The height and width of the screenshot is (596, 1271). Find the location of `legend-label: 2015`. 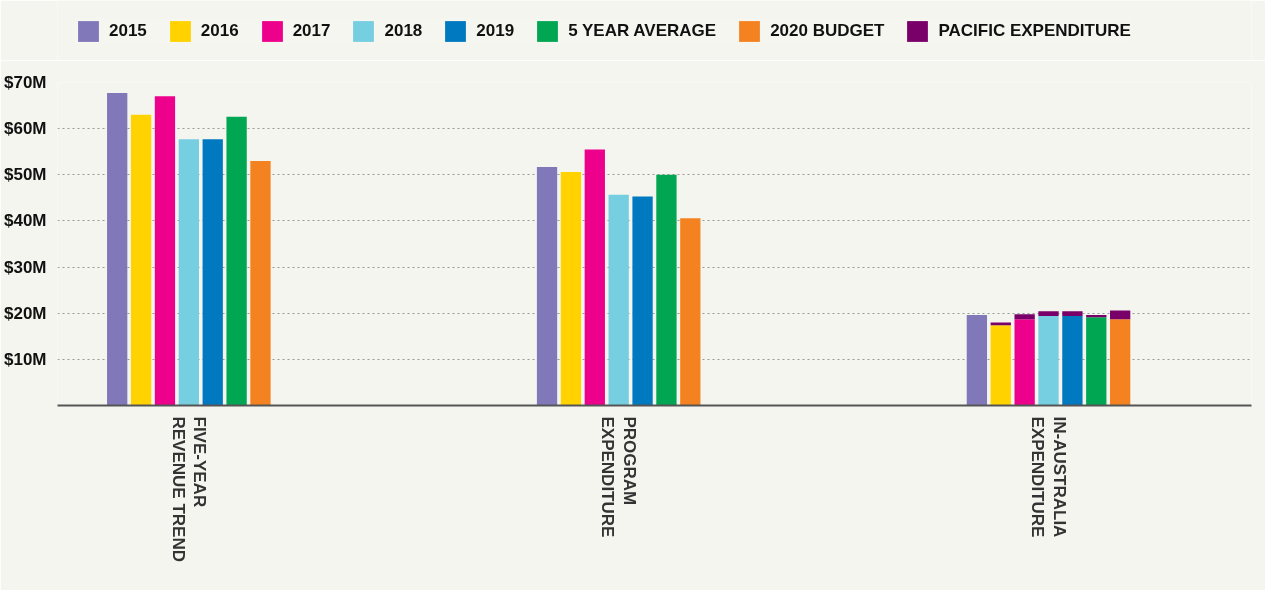

legend-label: 2015 is located at coordinates (128, 31).